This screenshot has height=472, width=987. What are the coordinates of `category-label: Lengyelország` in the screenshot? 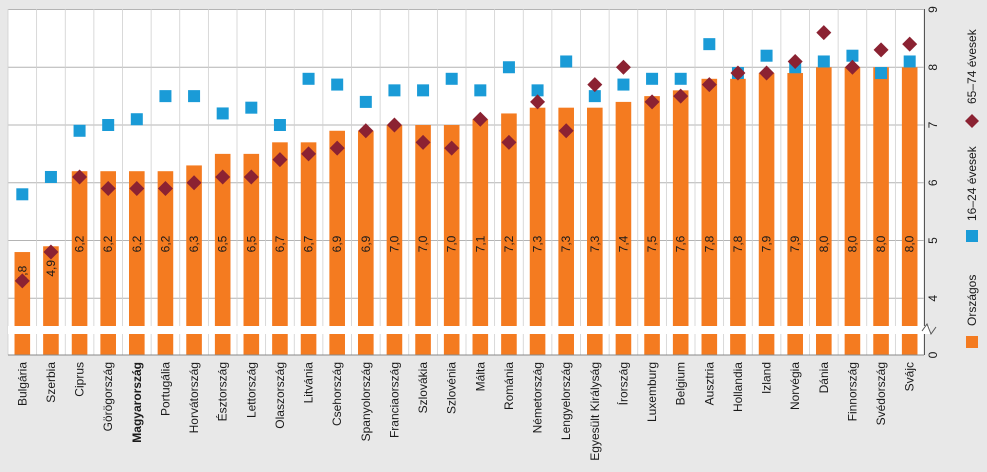 It's located at (566, 401).